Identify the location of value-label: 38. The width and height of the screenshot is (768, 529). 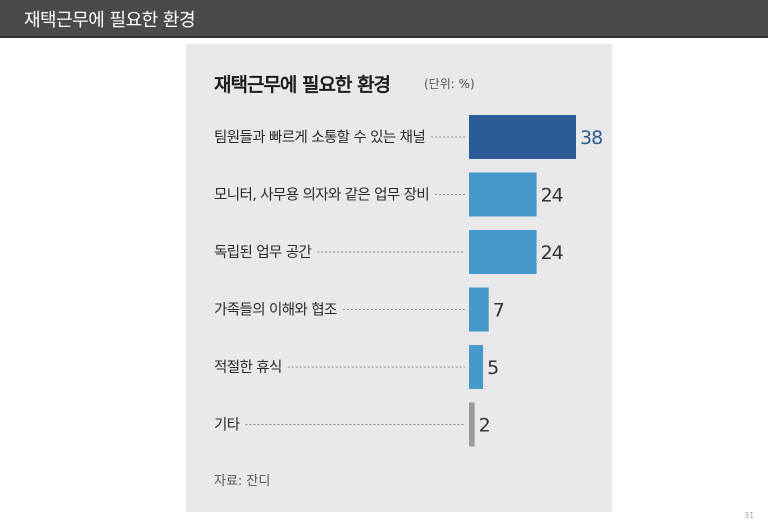
(591, 138).